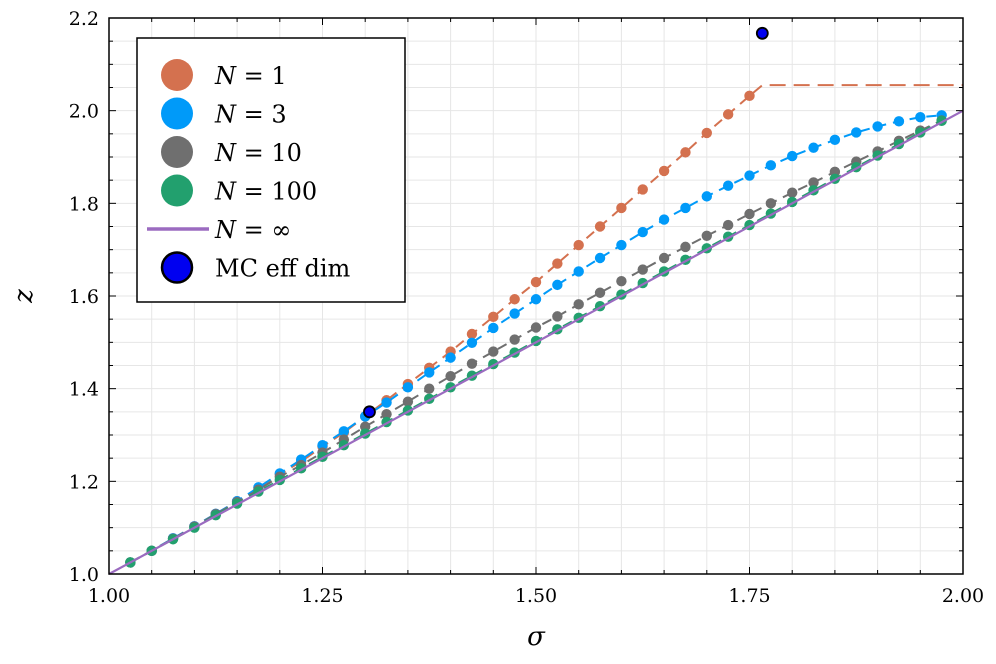 This screenshot has width=996, height=664. I want to click on y-tick-label: 1.8, so click(84, 204).